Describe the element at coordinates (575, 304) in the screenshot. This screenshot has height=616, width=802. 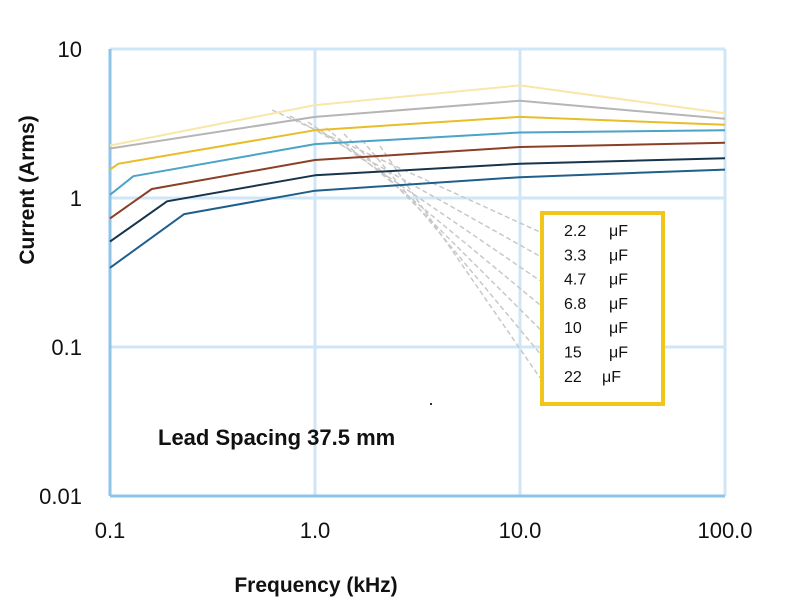
I see `legend-value: 6.8` at that location.